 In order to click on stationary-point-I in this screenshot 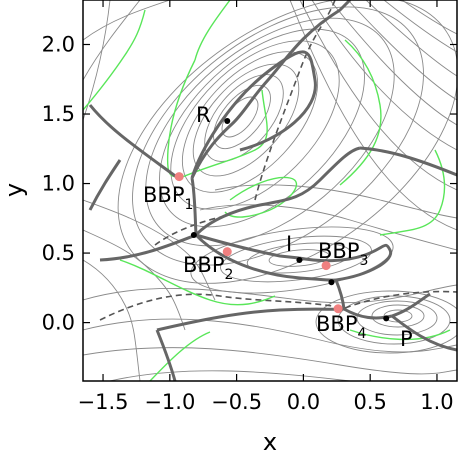, I will do `click(299, 260)`.